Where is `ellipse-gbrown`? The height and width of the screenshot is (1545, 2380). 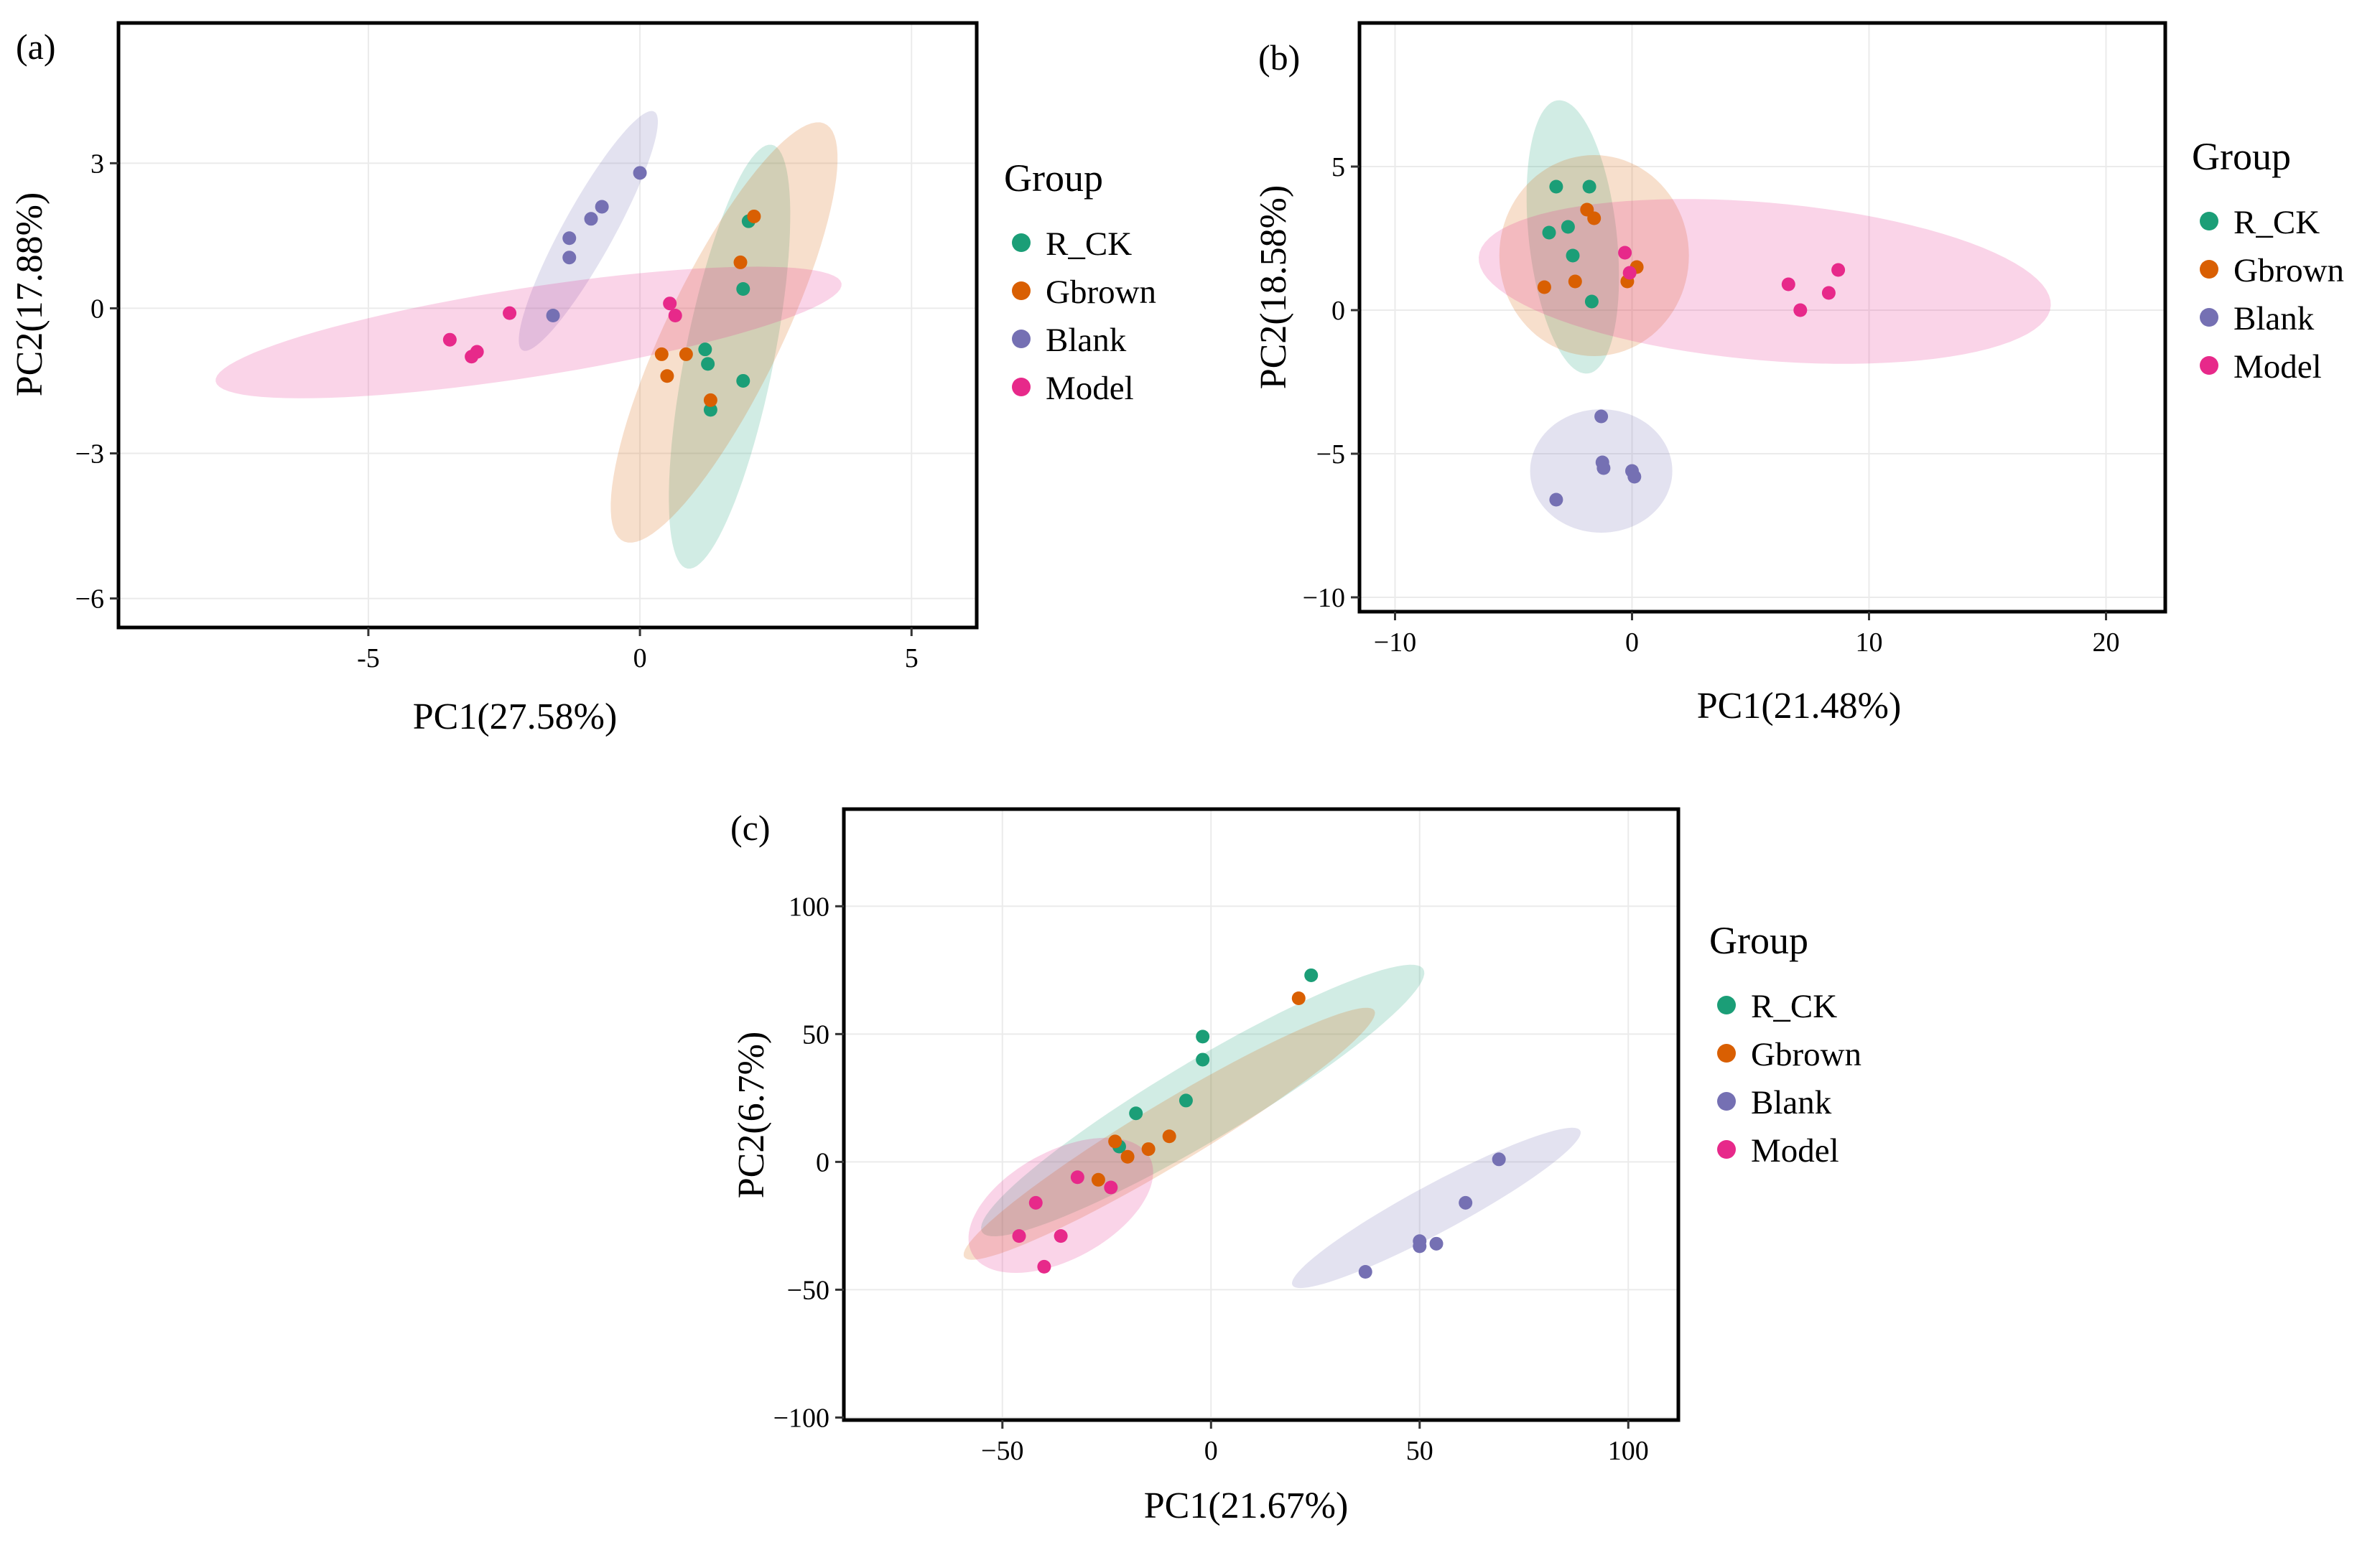
ellipse-gbrown is located at coordinates (1594, 255).